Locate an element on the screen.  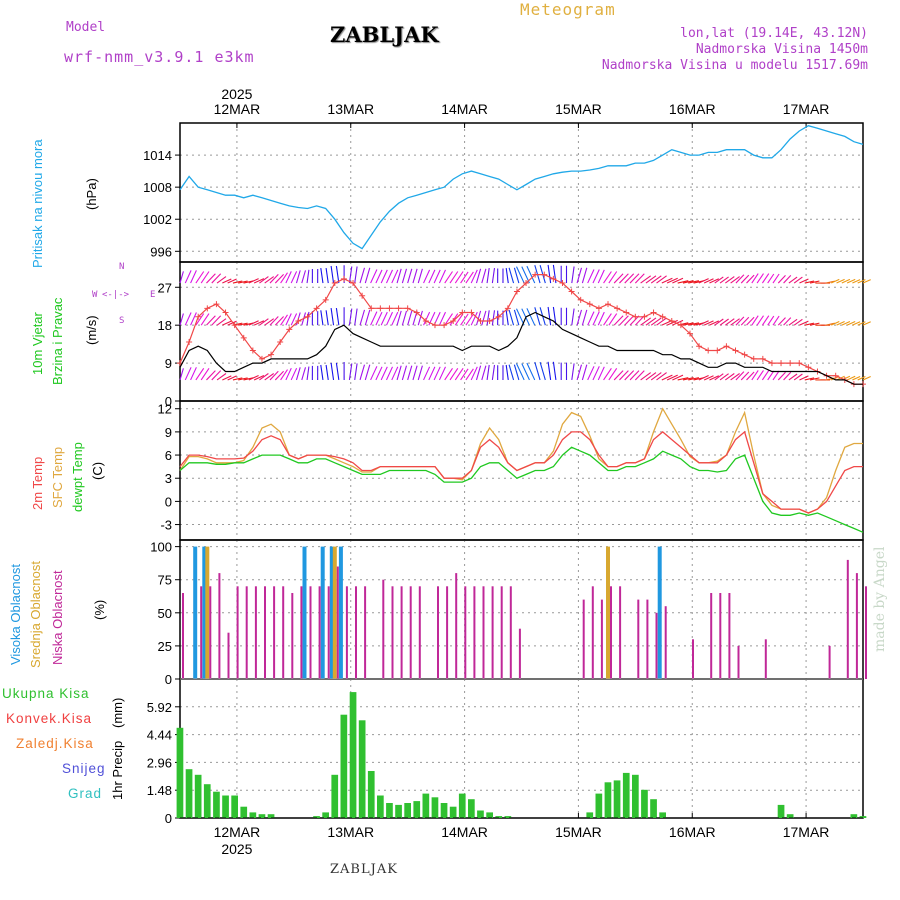
wind-gust-line is located at coordinates (521, 329).